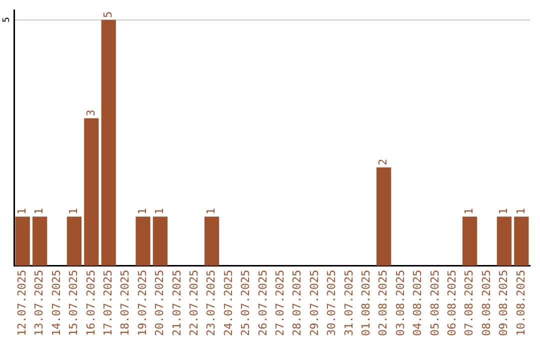  What do you see at coordinates (142, 303) in the screenshot?
I see `x-tick-label: 19.07.2025` at bounding box center [142, 303].